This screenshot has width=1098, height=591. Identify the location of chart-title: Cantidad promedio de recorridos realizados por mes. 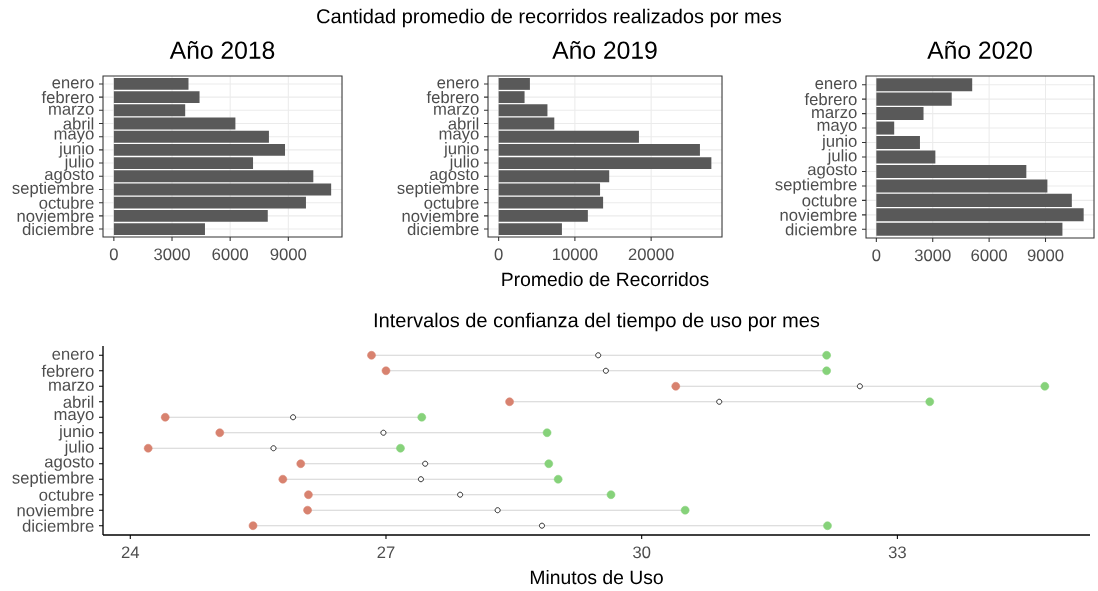
(549, 18).